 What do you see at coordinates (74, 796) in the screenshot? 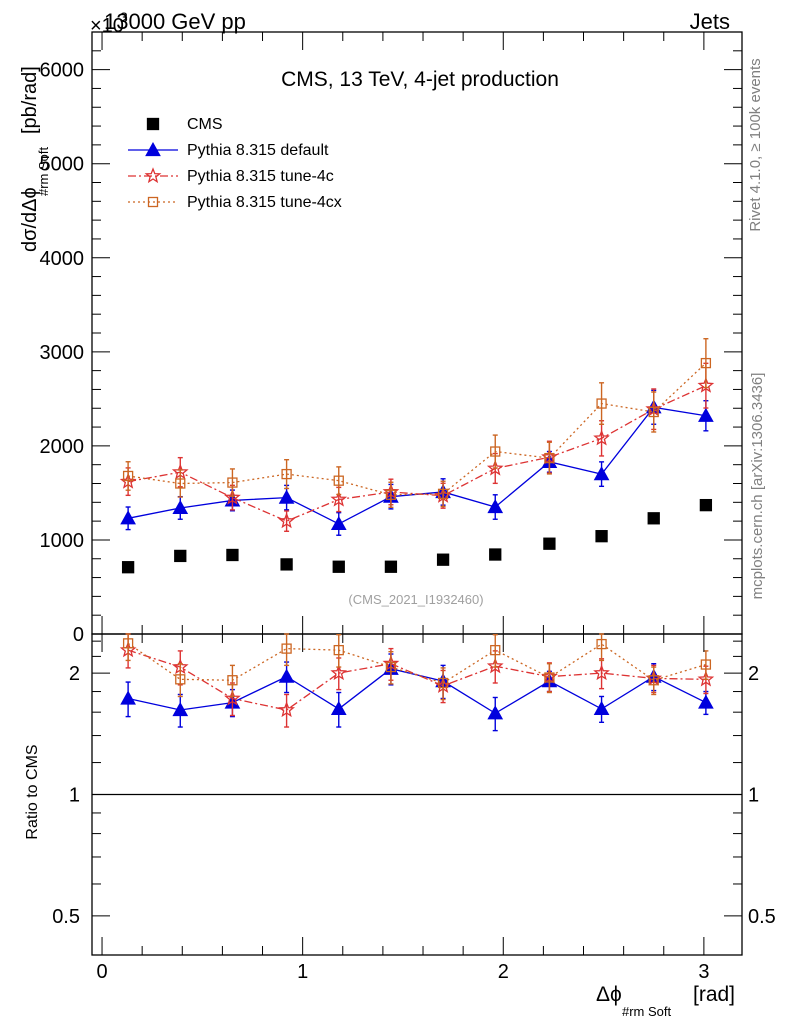
I see `ratio-ytick-label-left: 1` at bounding box center [74, 796].